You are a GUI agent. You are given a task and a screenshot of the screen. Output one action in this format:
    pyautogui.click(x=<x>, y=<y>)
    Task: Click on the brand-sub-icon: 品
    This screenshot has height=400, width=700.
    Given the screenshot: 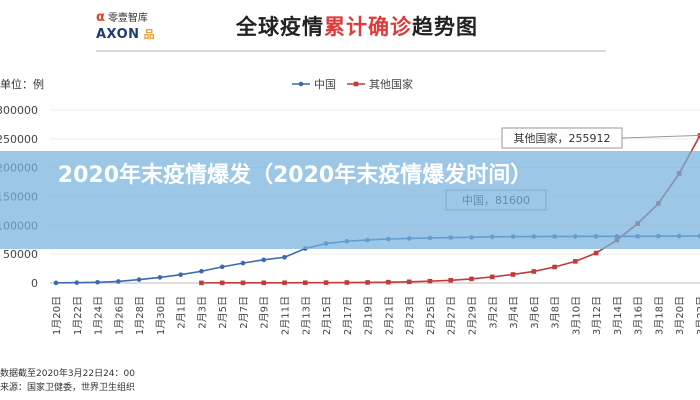 What is the action you would take?
    pyautogui.click(x=149, y=34)
    